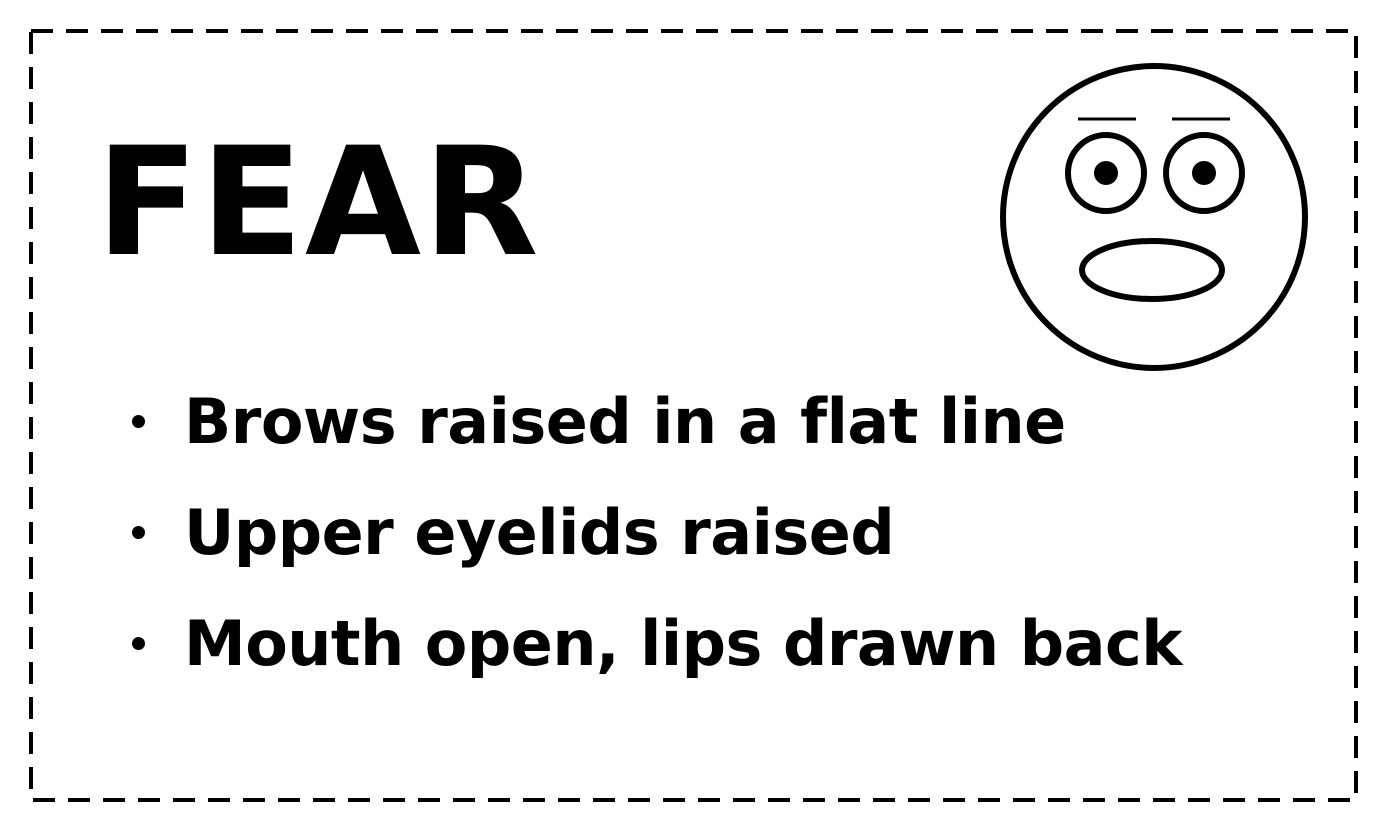  I want to click on bullet-text: Upper eyelids raised, so click(539, 532).